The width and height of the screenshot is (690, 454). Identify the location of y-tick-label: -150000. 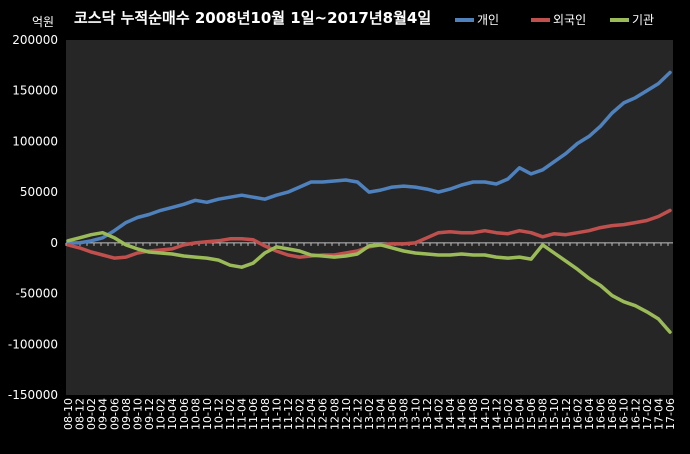
(33, 395).